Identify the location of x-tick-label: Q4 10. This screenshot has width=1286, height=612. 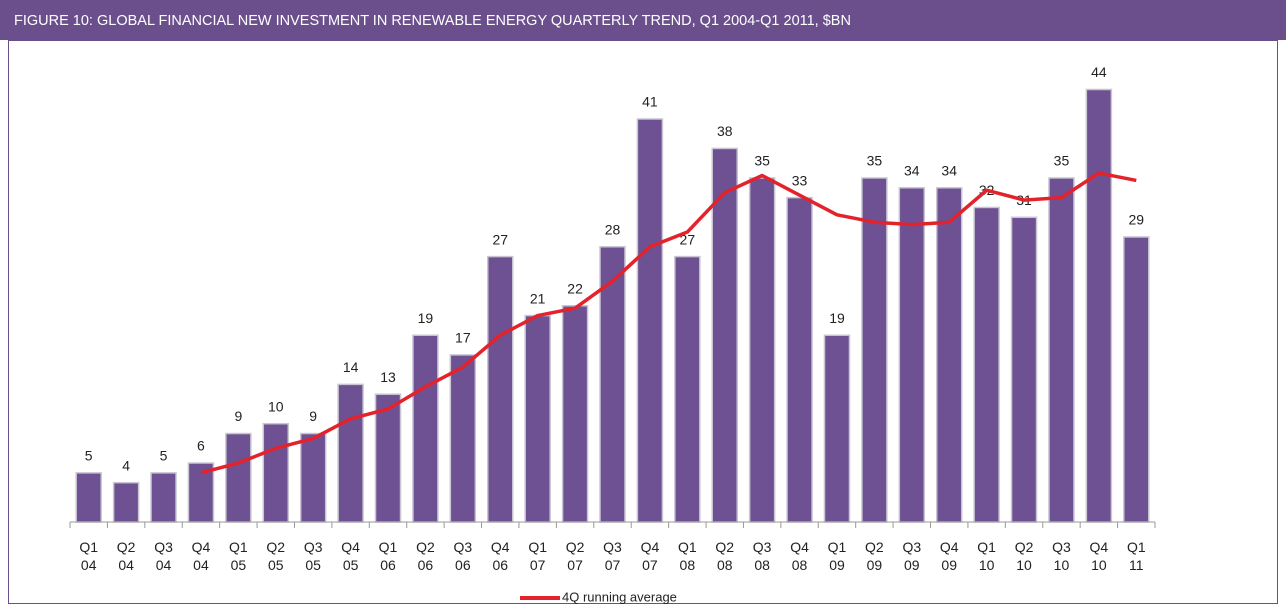
(1099, 556).